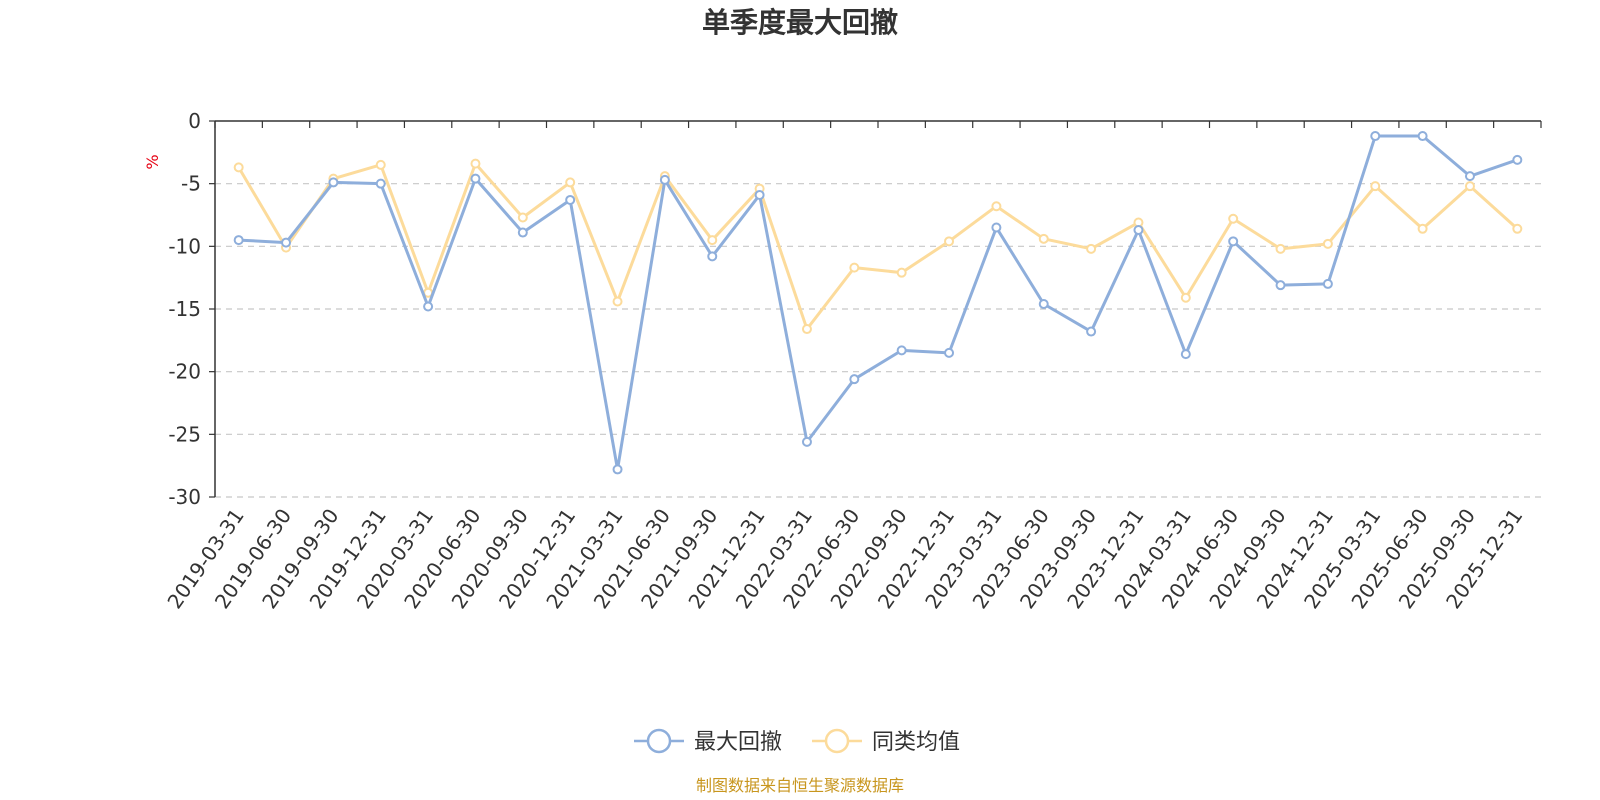 The width and height of the screenshot is (1600, 800). What do you see at coordinates (184, 246) in the screenshot?
I see `y-tick-label: -10` at bounding box center [184, 246].